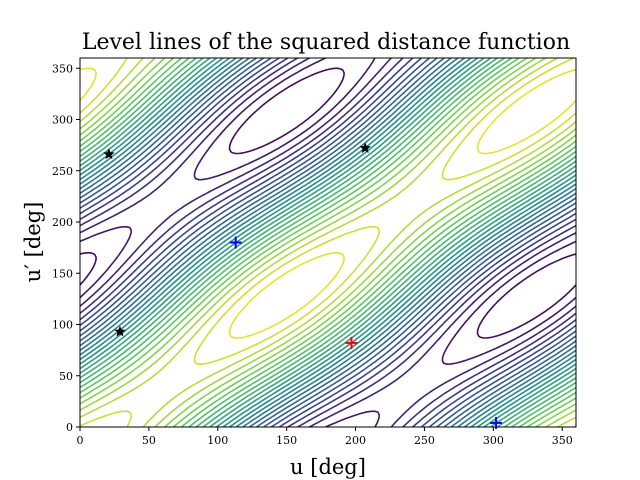 This screenshot has width=640, height=480. What do you see at coordinates (66, 248) in the screenshot?
I see `y-axis-ticks: 0 50 100 150 200 250 300 350` at bounding box center [66, 248].